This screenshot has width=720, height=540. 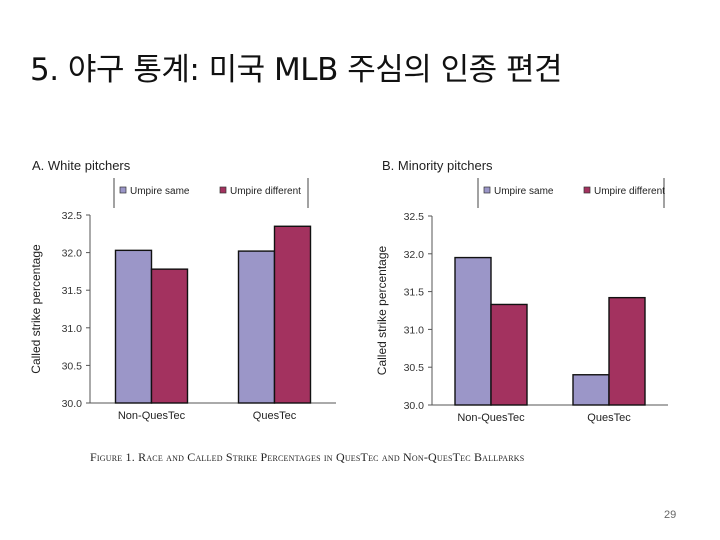 What do you see at coordinates (296, 70) in the screenshot?
I see `slide-title: 5. 야구 통계: 미국 MLB 주심의 인종 편견` at bounding box center [296, 70].